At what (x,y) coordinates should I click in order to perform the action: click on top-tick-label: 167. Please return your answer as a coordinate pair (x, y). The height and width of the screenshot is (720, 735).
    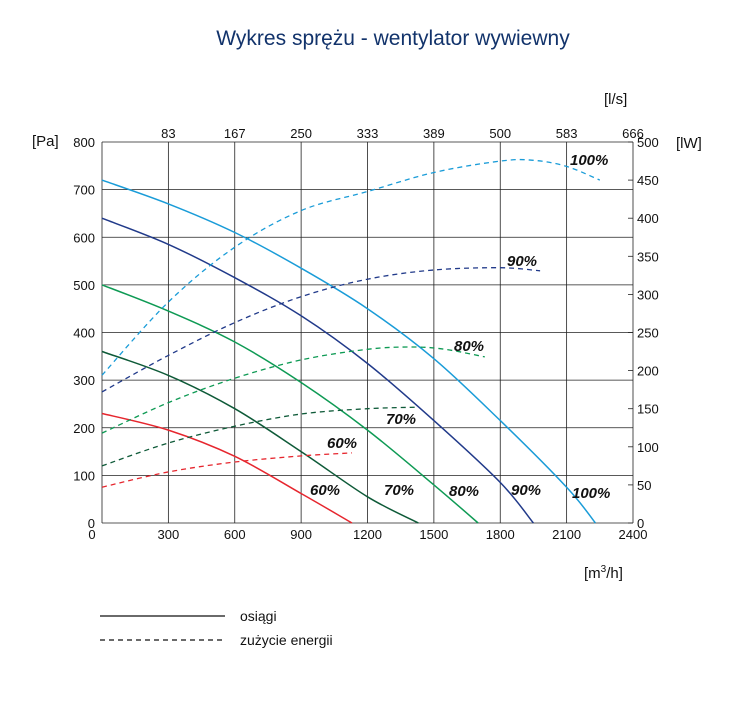
    Looking at the image, I should click on (235, 133).